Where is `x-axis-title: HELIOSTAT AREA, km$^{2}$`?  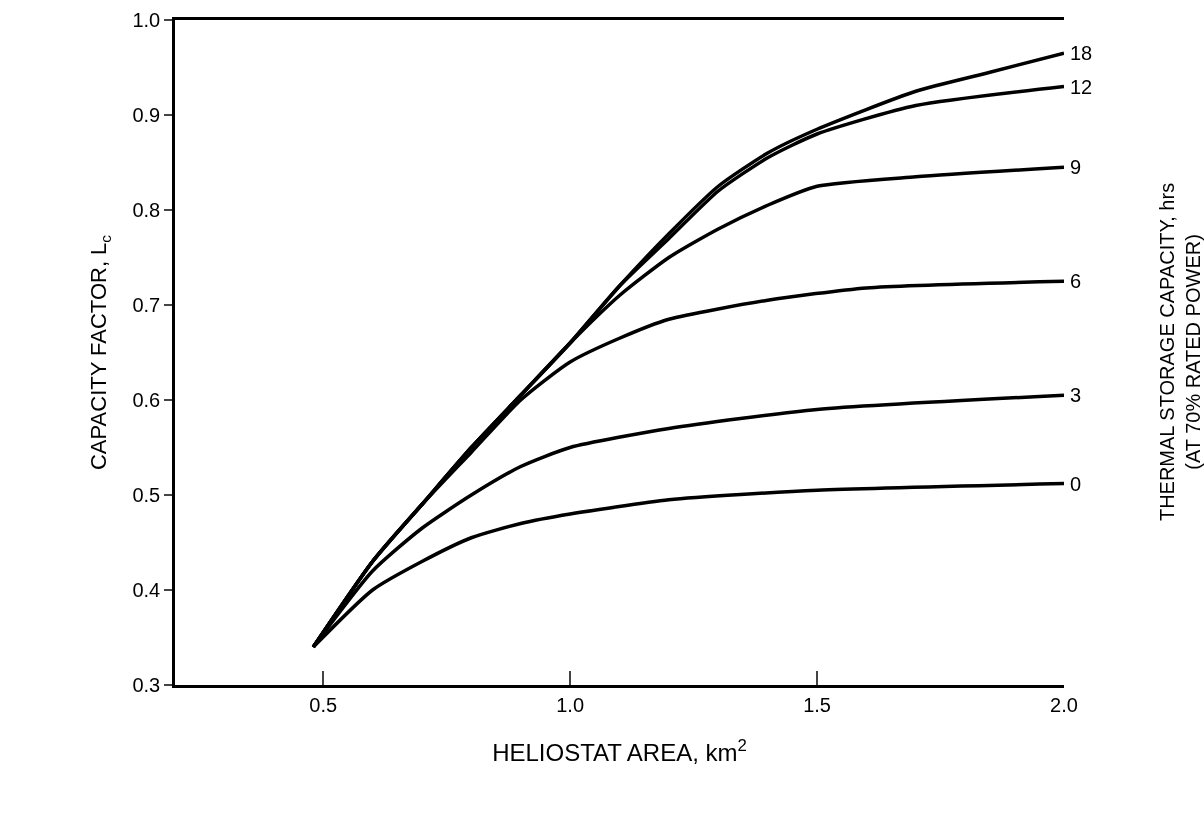
x-axis-title: HELIOSTAT AREA, km$^{2}$ is located at coordinates (619, 751).